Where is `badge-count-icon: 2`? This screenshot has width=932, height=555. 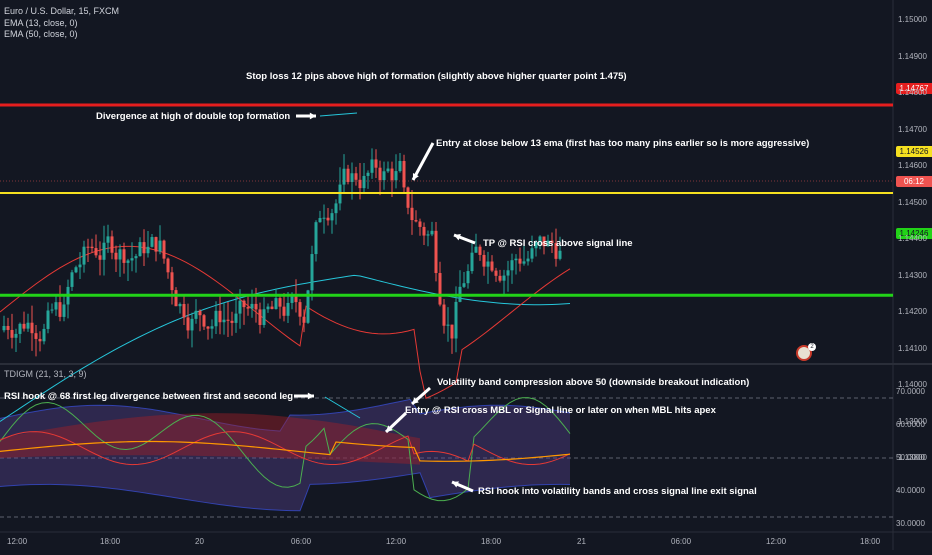 badge-count-icon: 2 is located at coordinates (812, 347).